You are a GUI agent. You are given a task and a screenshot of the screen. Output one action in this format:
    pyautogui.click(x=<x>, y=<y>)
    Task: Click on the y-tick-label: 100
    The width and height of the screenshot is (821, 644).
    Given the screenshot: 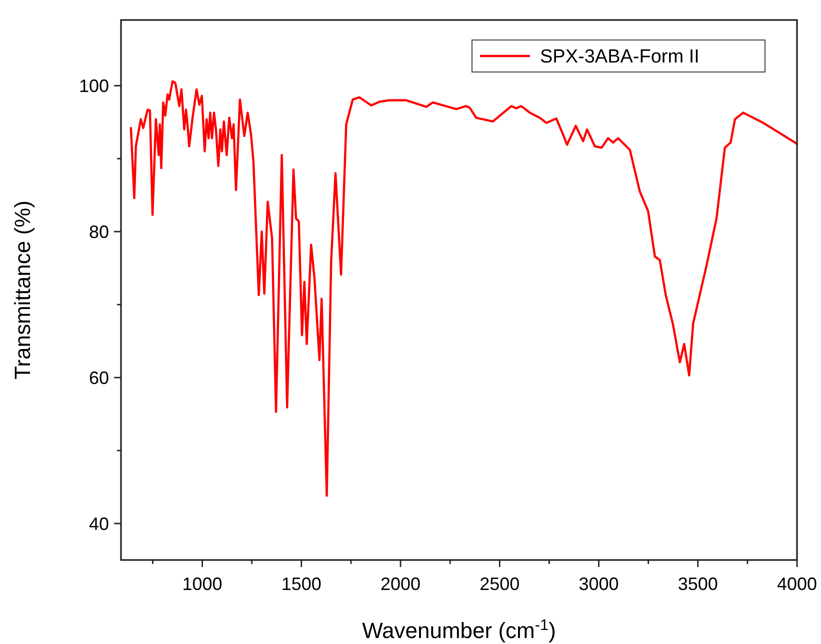 What is the action you would take?
    pyautogui.click(x=93, y=86)
    